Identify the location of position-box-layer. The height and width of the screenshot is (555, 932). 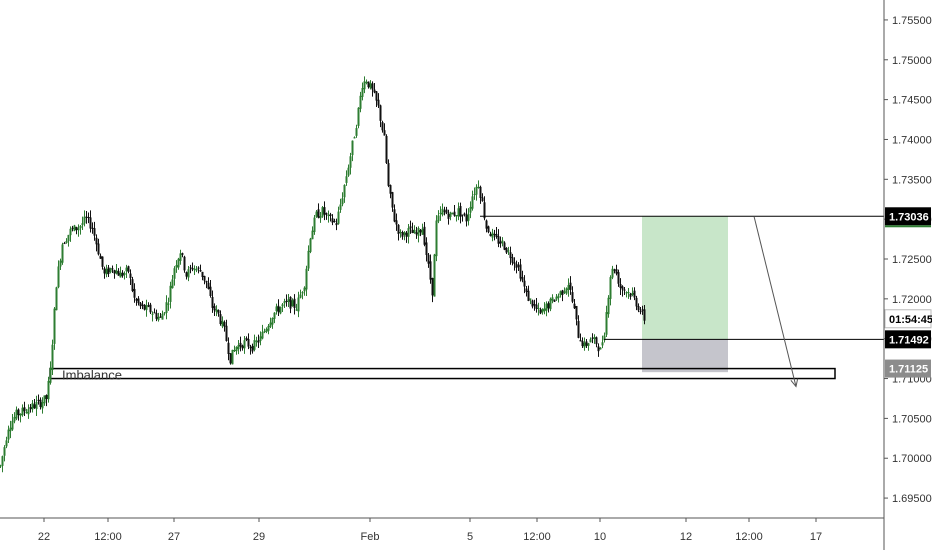
(685, 294).